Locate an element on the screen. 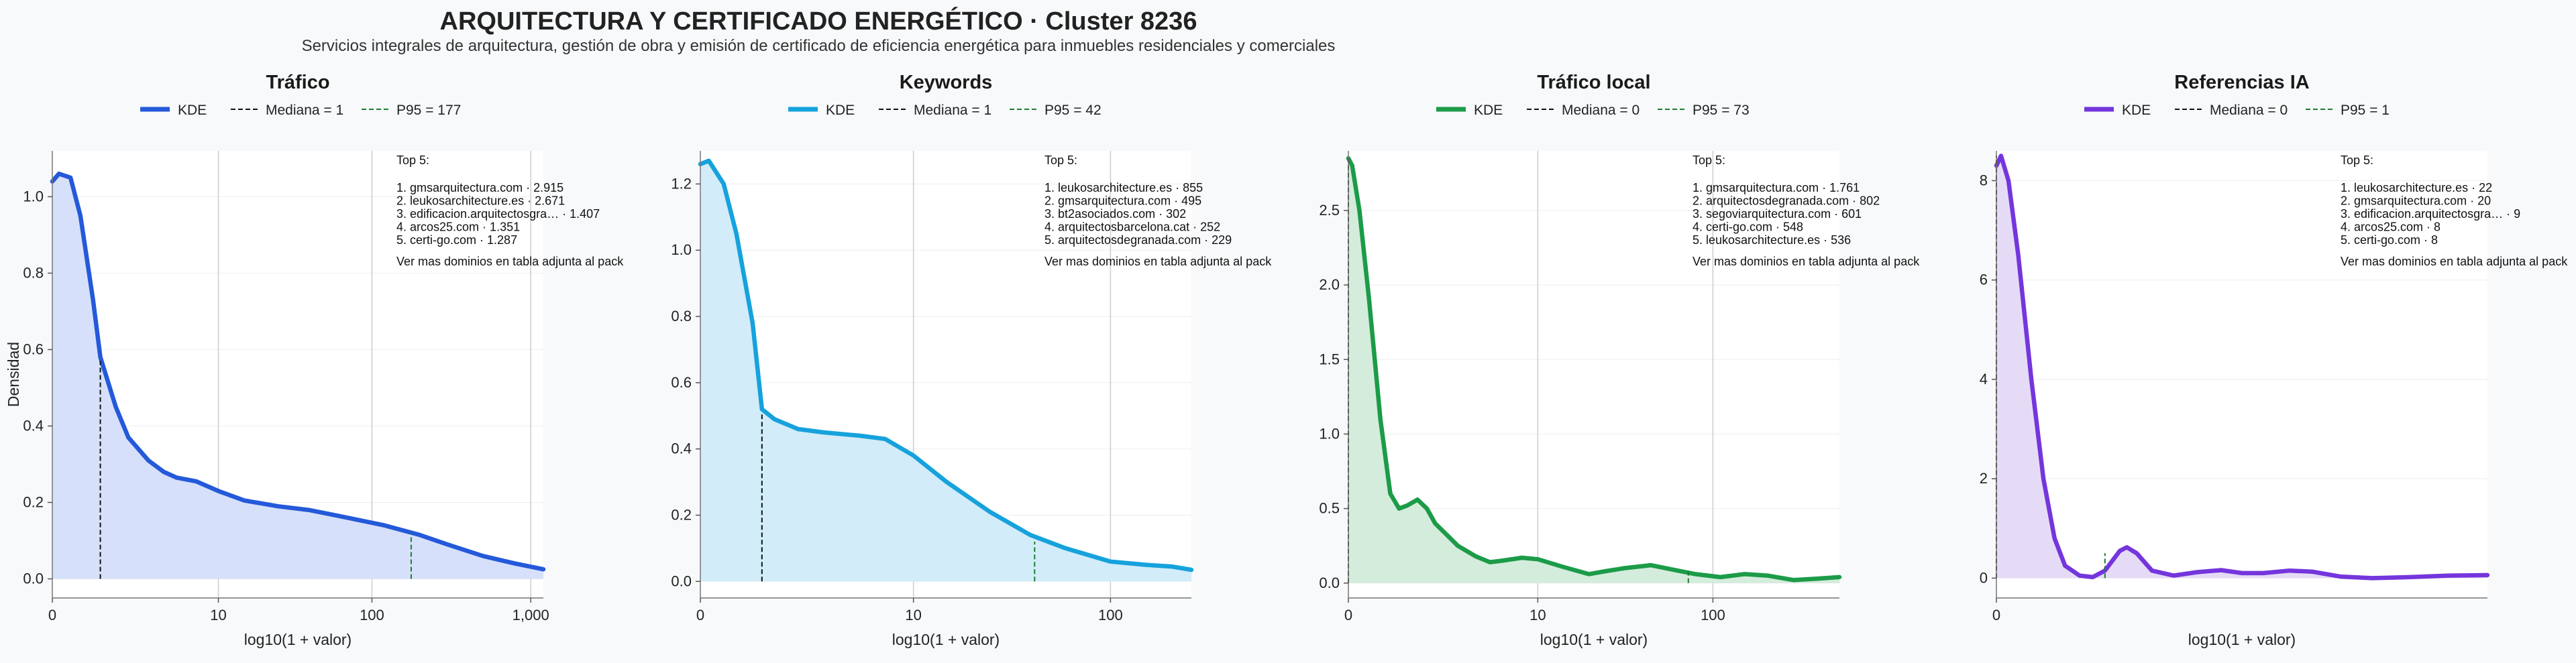 The height and width of the screenshot is (663, 2576). legend: KDE Mediana = 1 P95 = 177 is located at coordinates (300, 111).